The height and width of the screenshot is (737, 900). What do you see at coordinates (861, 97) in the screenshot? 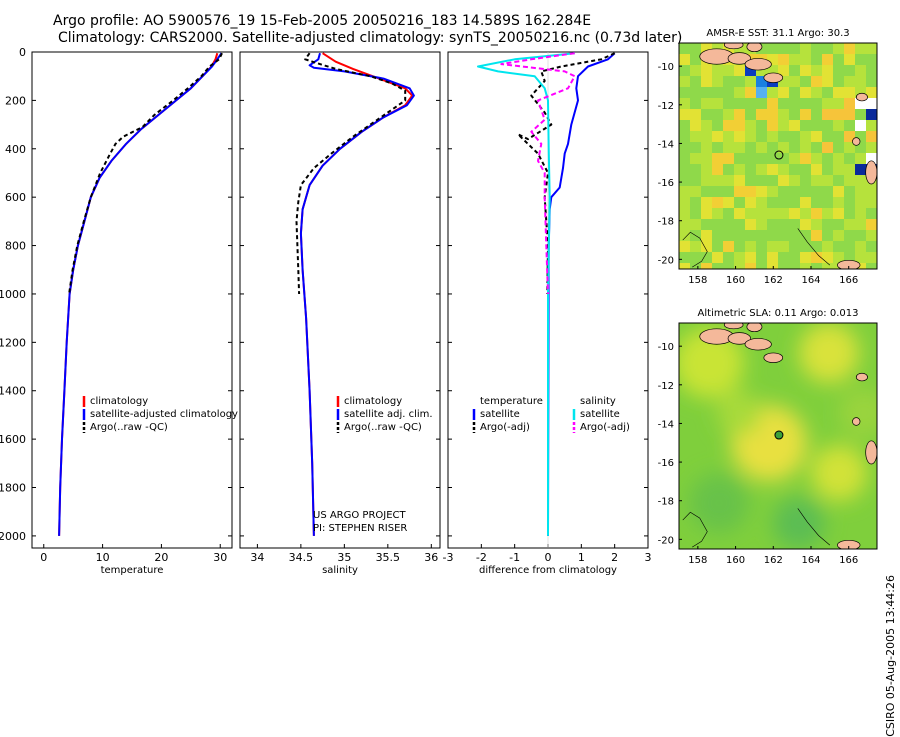
I see `island` at bounding box center [861, 97].